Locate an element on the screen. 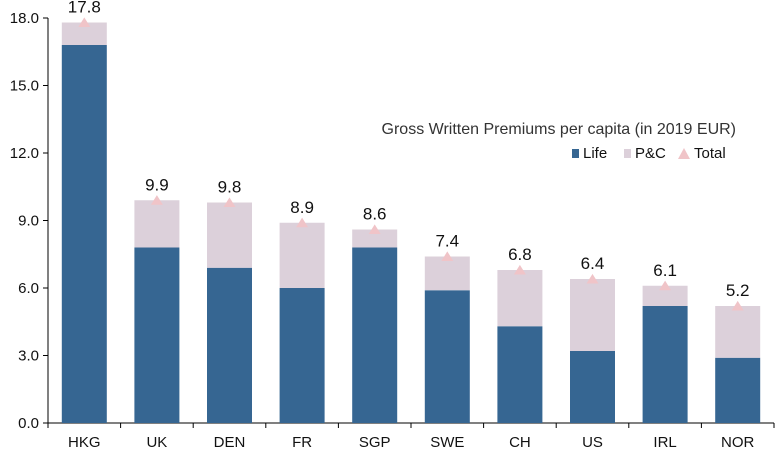 Image resolution: width=780 pixels, height=462 pixels. x-tick-label-us: US is located at coordinates (592, 442).